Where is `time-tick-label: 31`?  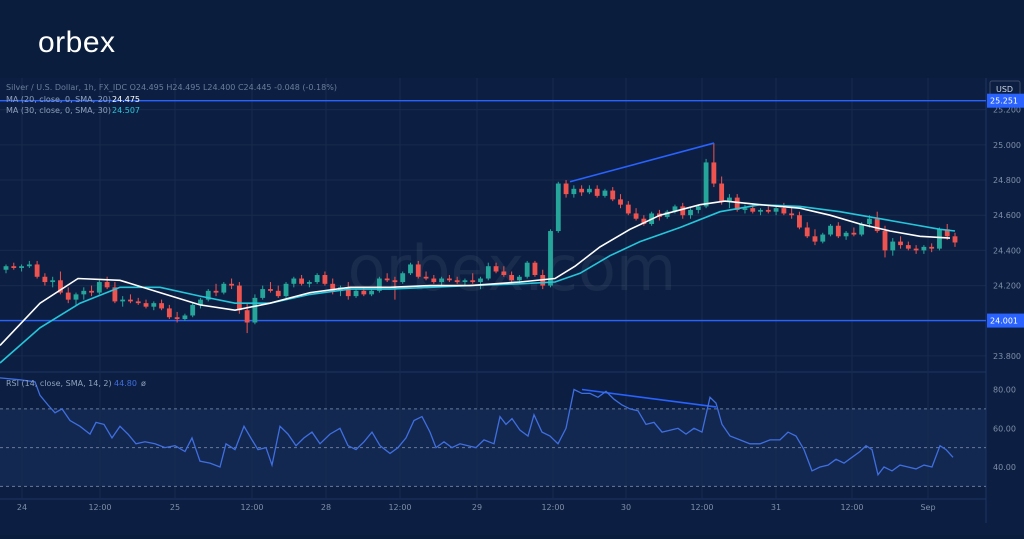 time-tick-label: 31 is located at coordinates (776, 507).